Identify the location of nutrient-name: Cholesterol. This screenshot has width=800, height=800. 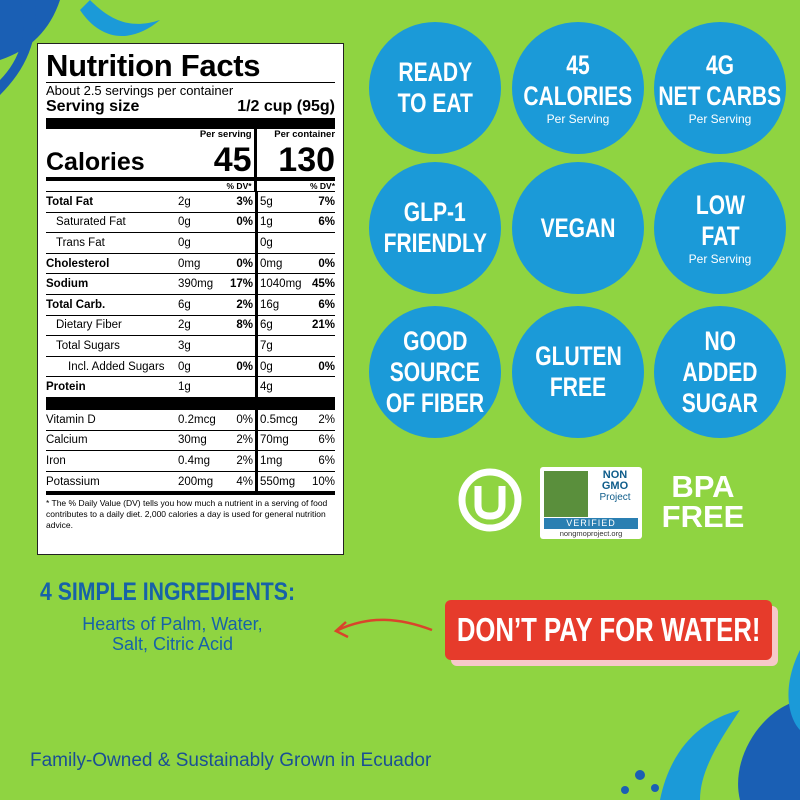
(78, 263).